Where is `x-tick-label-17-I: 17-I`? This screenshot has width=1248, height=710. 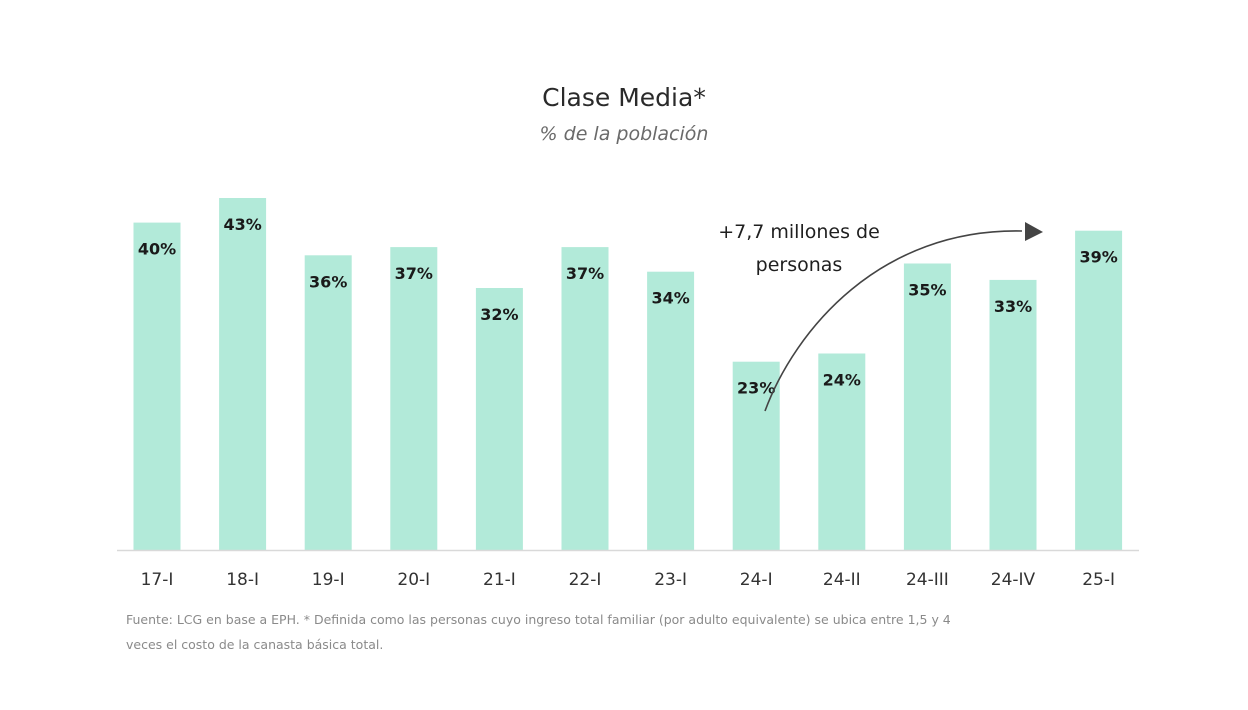 x-tick-label-17-I: 17-I is located at coordinates (157, 580).